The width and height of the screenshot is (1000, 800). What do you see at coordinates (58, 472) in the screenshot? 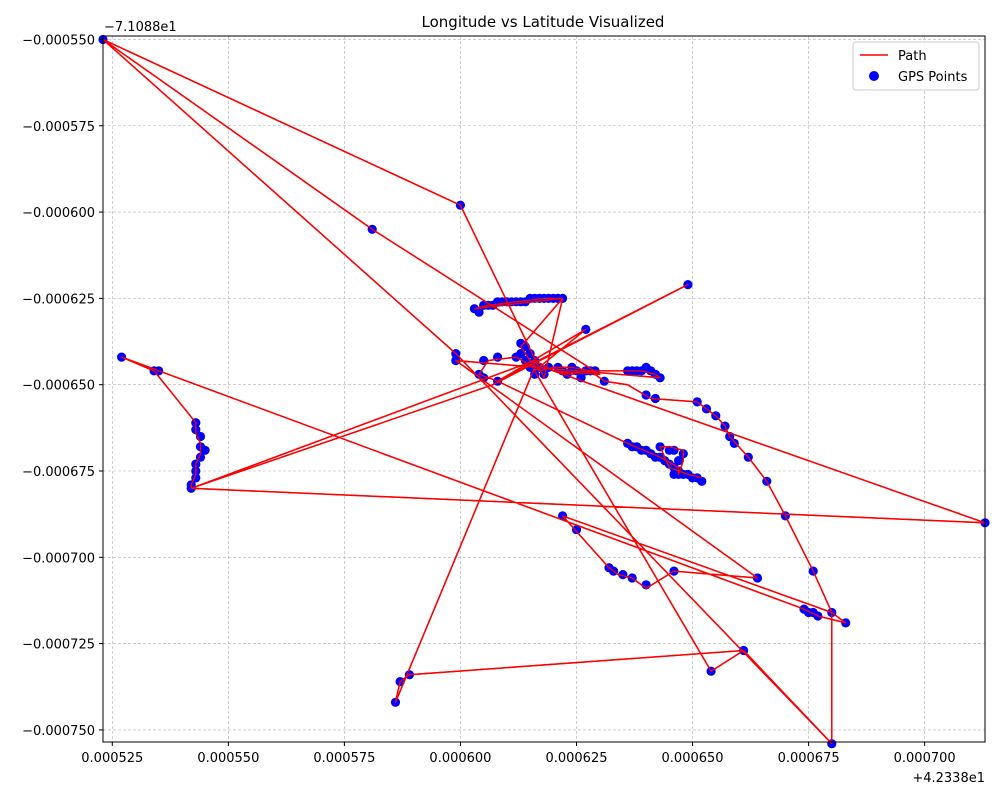
I see `y-tick-label: −0.000675` at bounding box center [58, 472].